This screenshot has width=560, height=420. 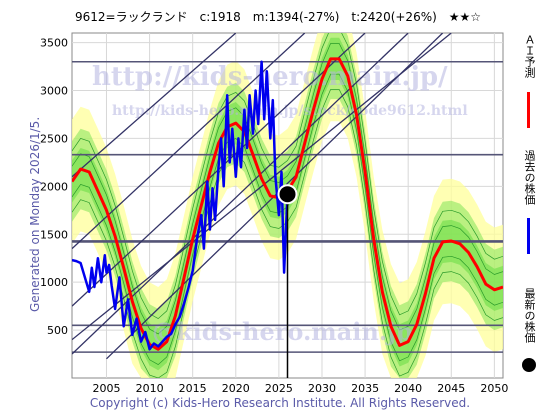 I want to click on y-tick-label: 1000, so click(x=54, y=282).